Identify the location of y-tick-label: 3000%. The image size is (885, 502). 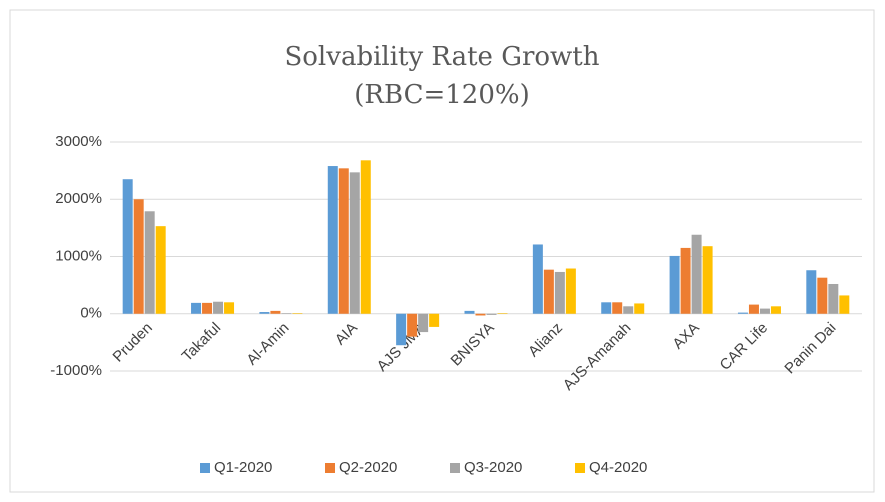
(78, 141).